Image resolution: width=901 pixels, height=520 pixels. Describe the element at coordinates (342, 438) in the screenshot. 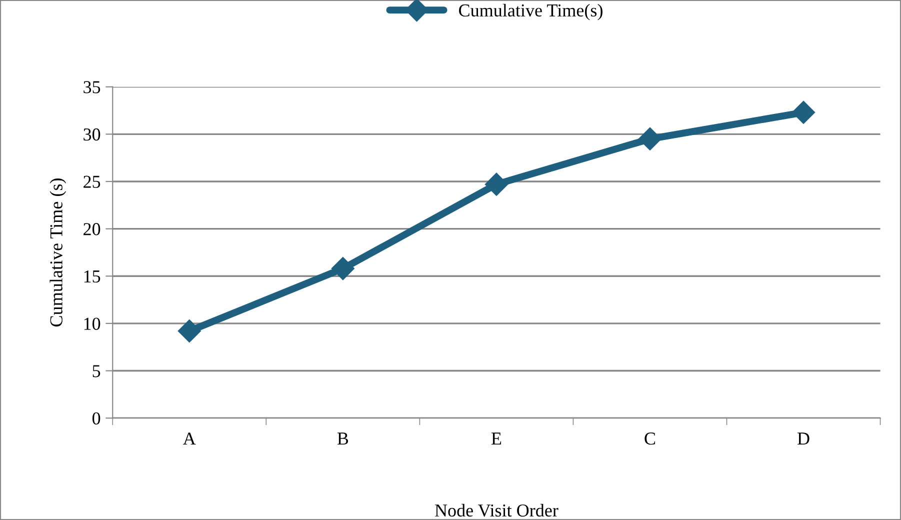

I see `x-tick-label: B` at that location.